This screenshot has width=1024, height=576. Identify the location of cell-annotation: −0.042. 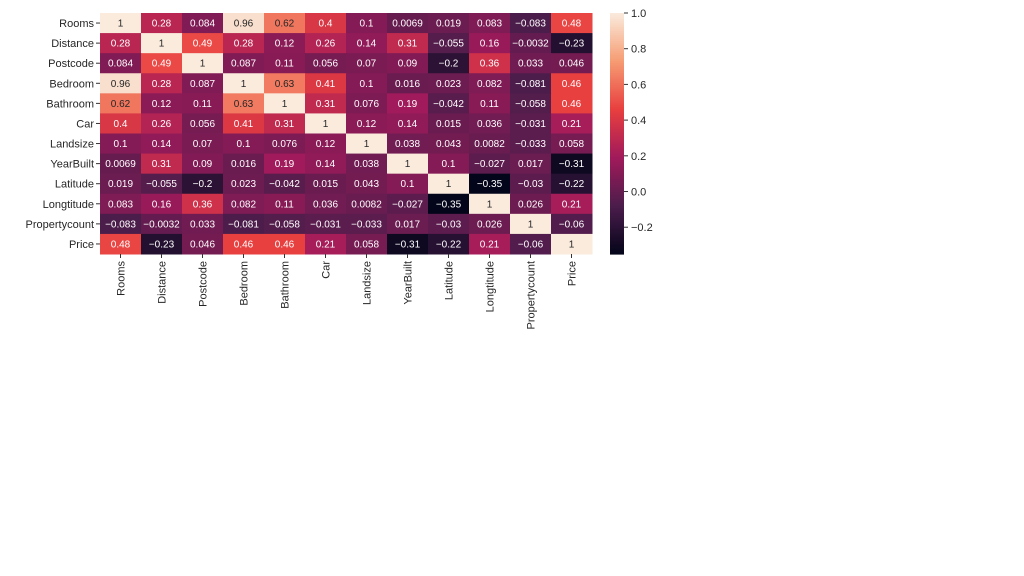
(284, 184).